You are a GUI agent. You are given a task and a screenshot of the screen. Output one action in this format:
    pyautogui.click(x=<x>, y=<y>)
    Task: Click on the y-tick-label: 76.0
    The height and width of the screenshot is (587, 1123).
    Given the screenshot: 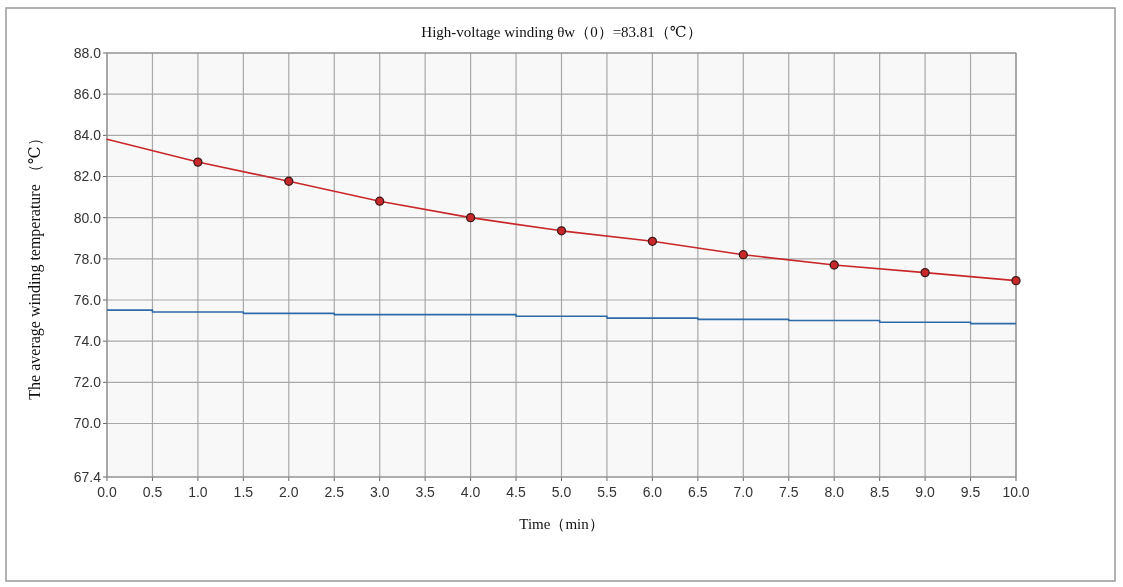 What is the action you would take?
    pyautogui.click(x=87, y=299)
    